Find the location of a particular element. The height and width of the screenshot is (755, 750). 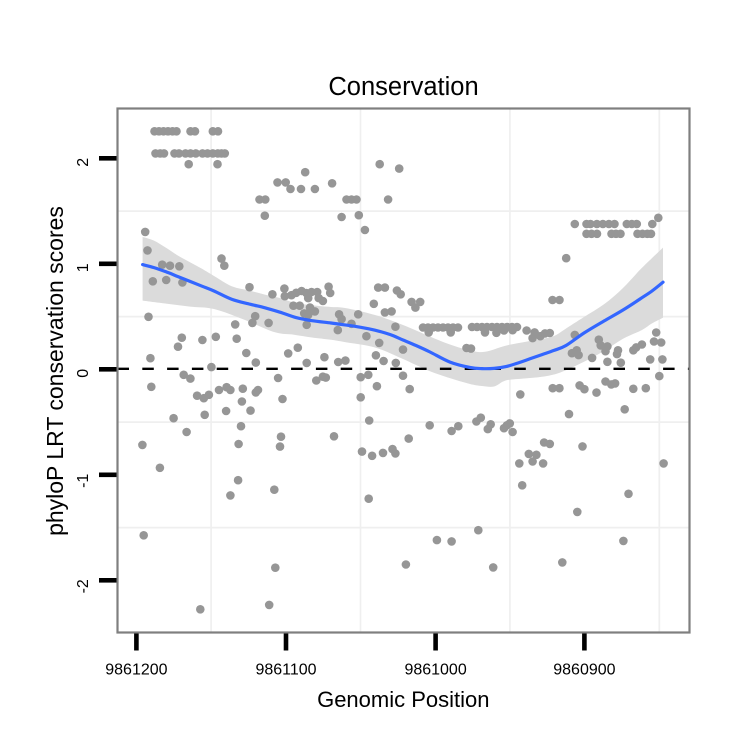

svg-text: 9861100 is located at coordinates (285, 670).